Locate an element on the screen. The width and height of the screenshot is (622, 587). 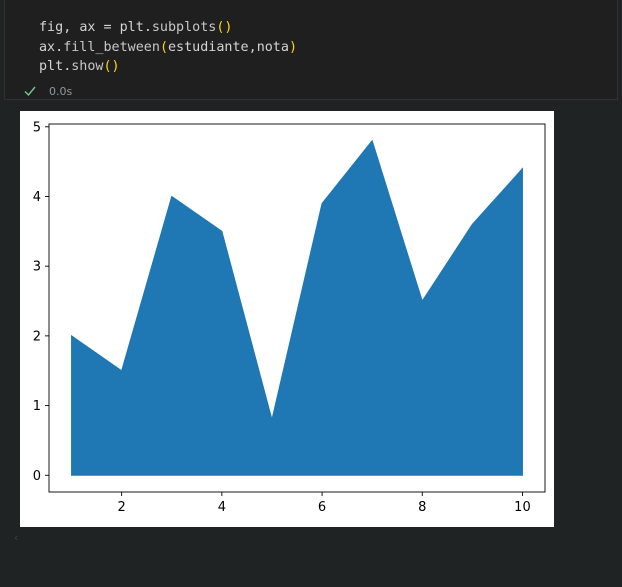
code-token: show is located at coordinates (87, 66).